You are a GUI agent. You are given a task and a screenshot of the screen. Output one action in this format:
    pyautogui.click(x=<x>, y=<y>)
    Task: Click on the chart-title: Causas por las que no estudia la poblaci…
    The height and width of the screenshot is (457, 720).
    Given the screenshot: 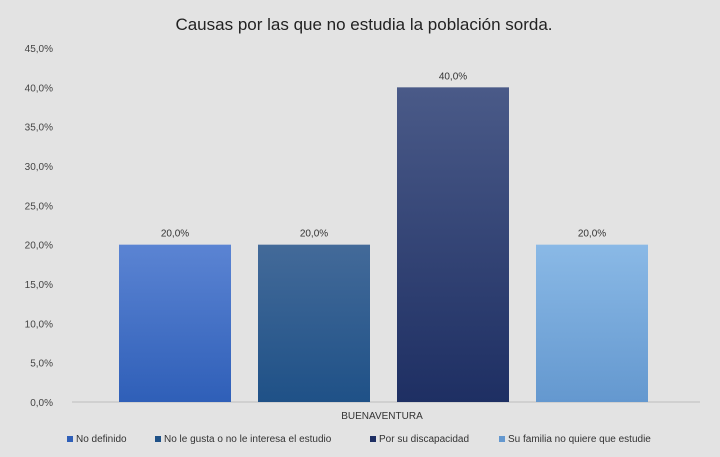 What is the action you would take?
    pyautogui.click(x=363, y=24)
    